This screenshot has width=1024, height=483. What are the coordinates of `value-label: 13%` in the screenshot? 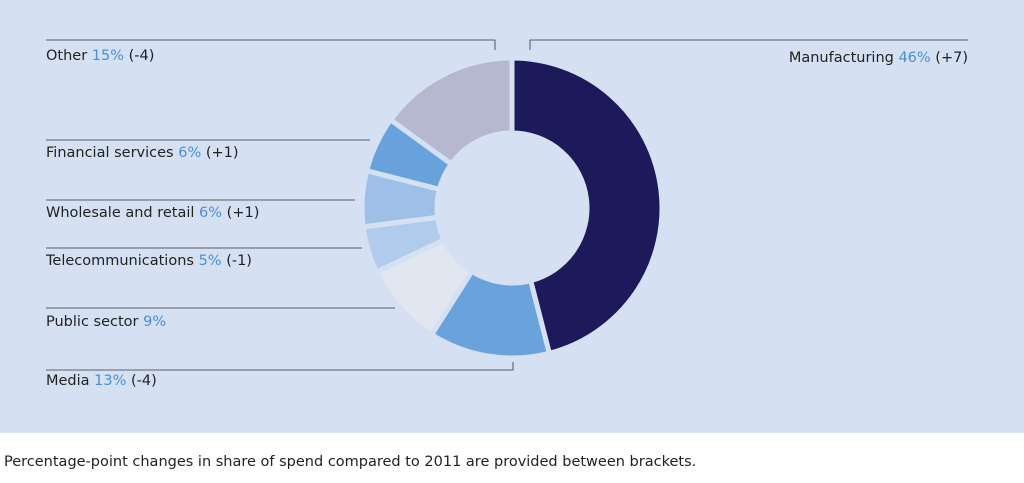 It's located at (110, 381).